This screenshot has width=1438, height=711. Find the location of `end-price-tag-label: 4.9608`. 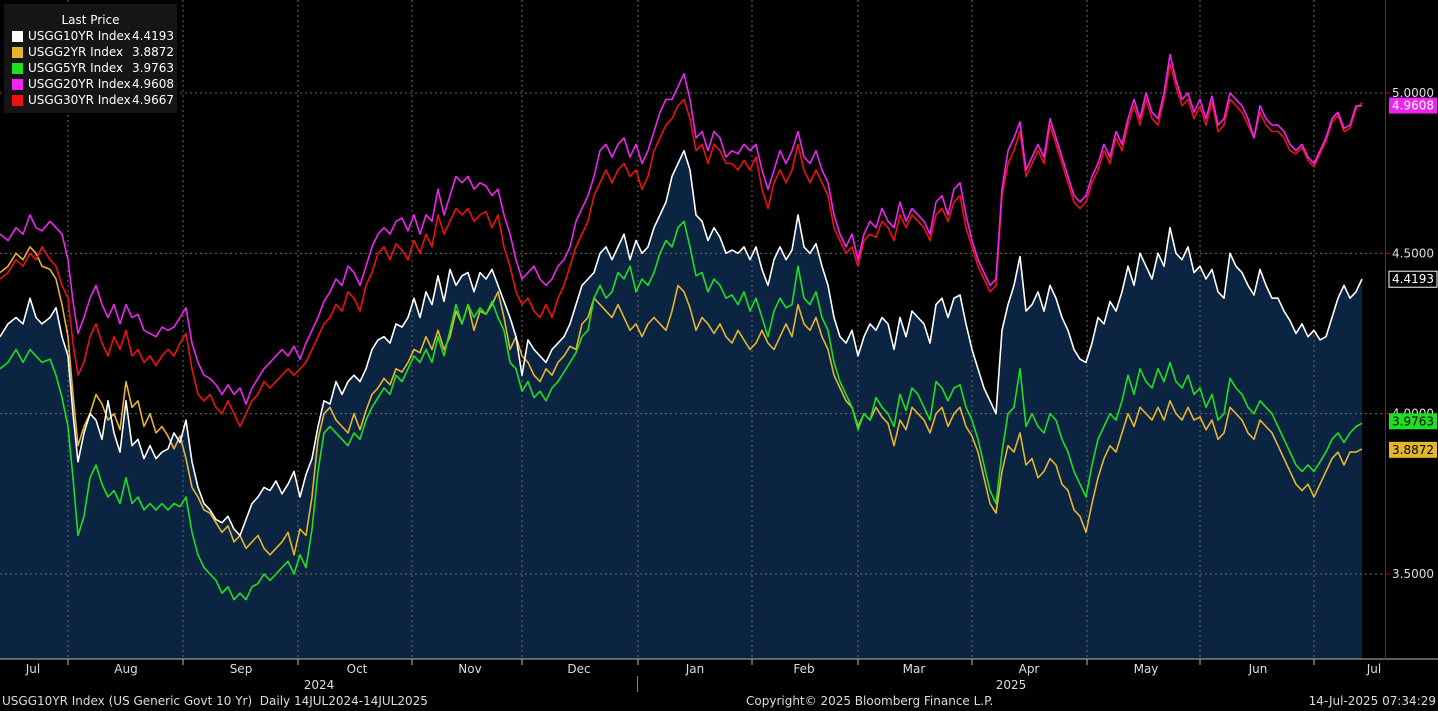

end-price-tag-label: 4.9608 is located at coordinates (1413, 106).